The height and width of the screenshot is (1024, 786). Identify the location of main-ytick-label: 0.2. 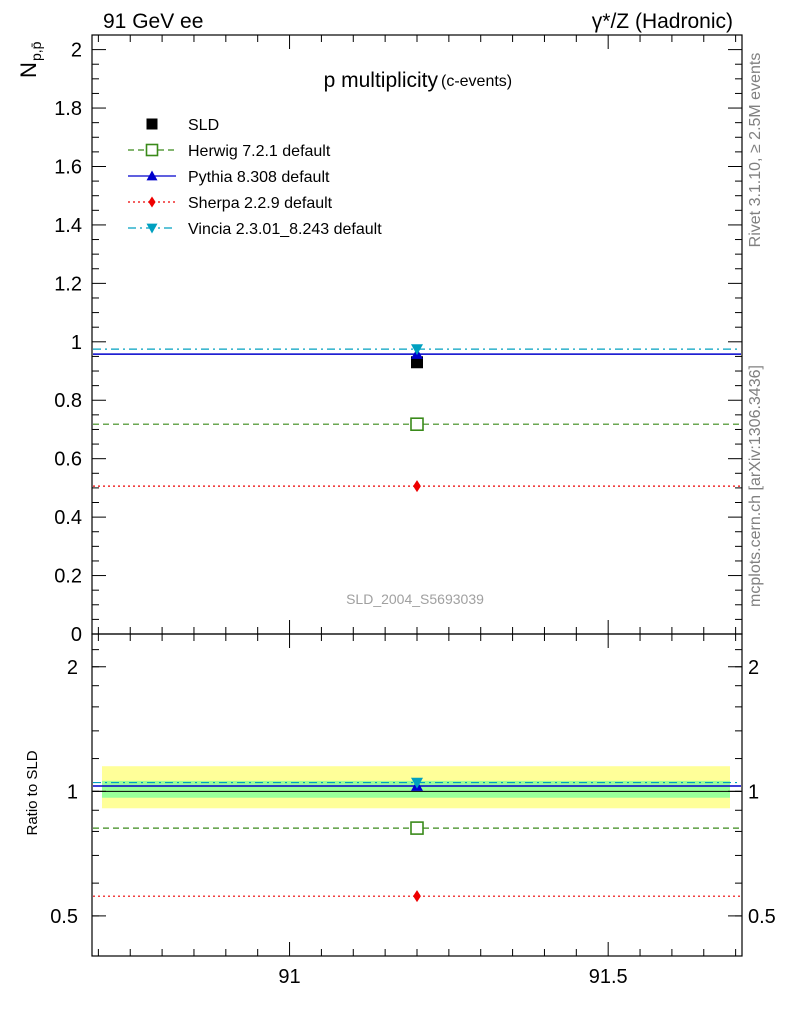
(68, 577).